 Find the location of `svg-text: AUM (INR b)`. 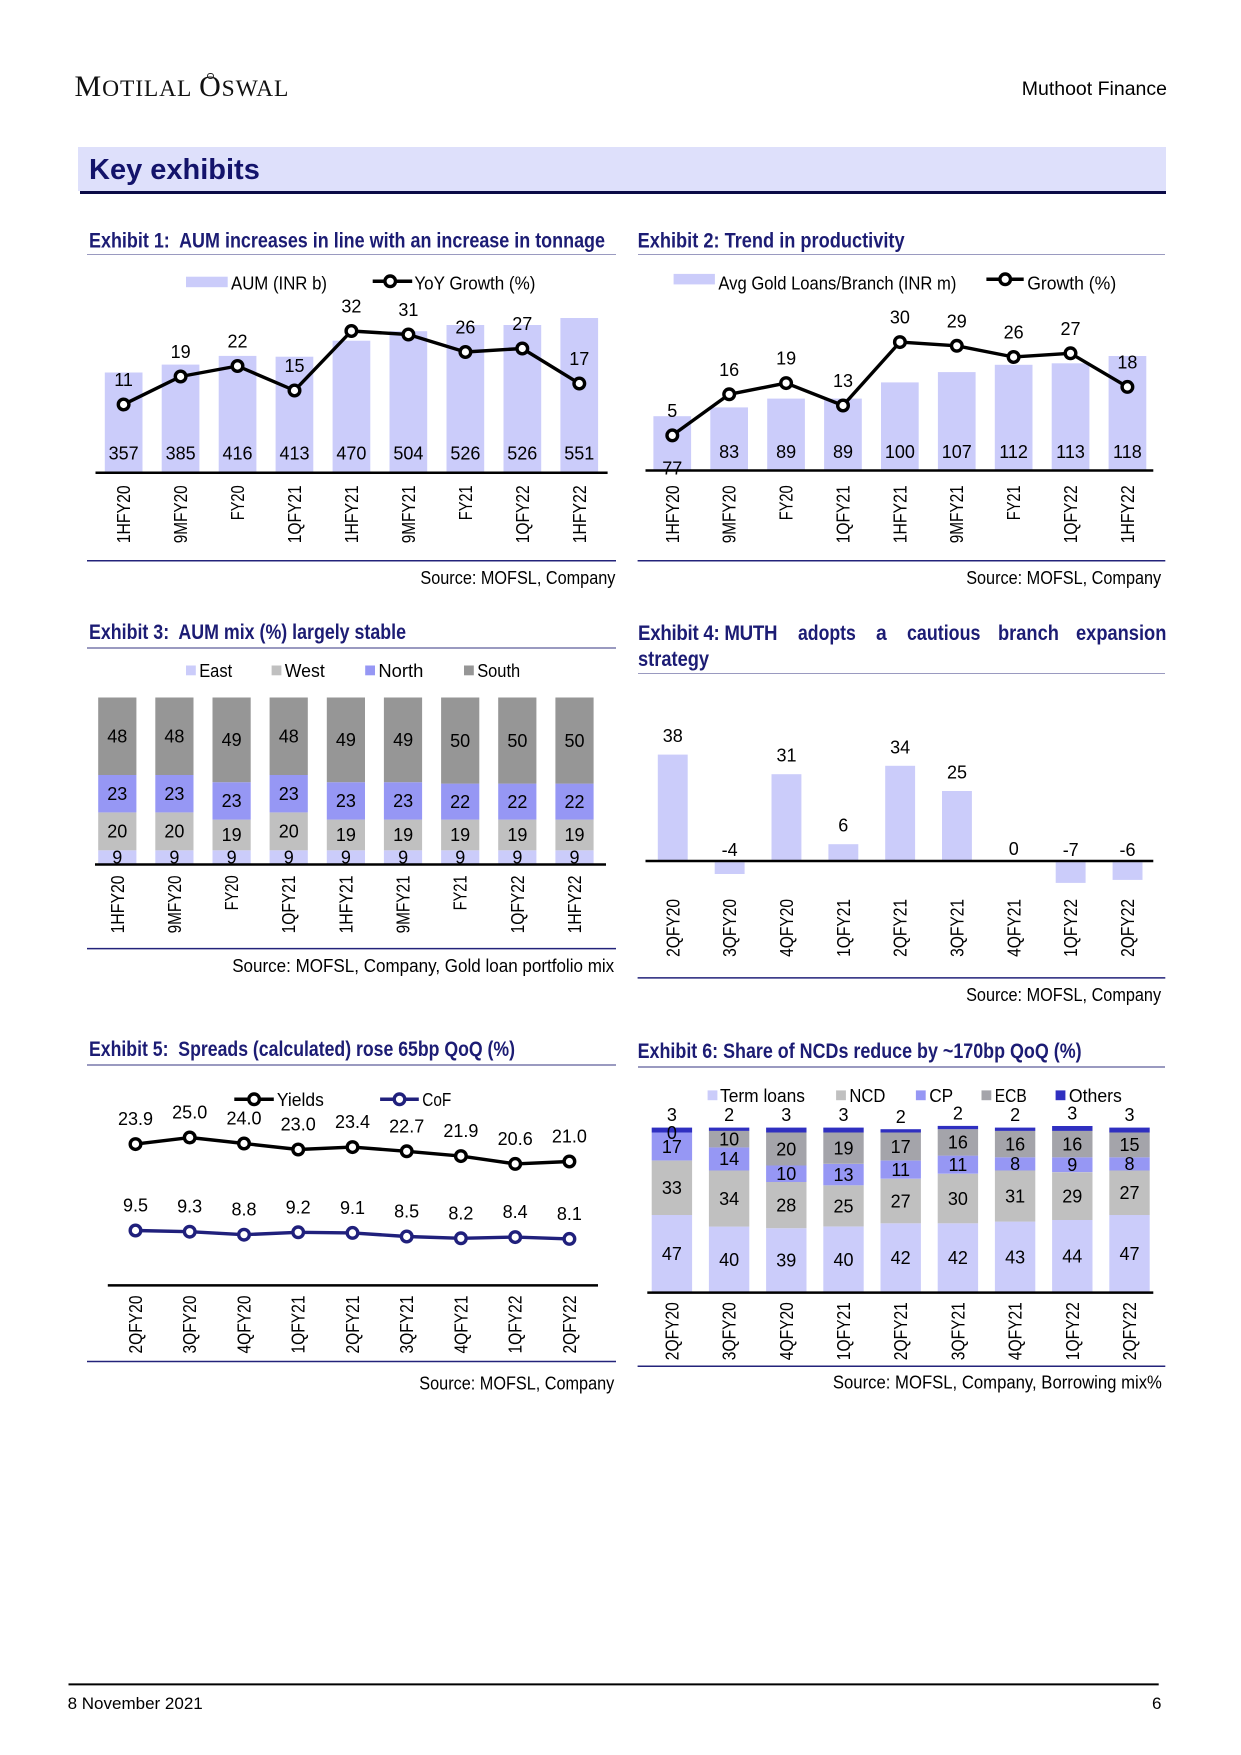

svg-text: AUM (INR b) is located at coordinates (279, 284).